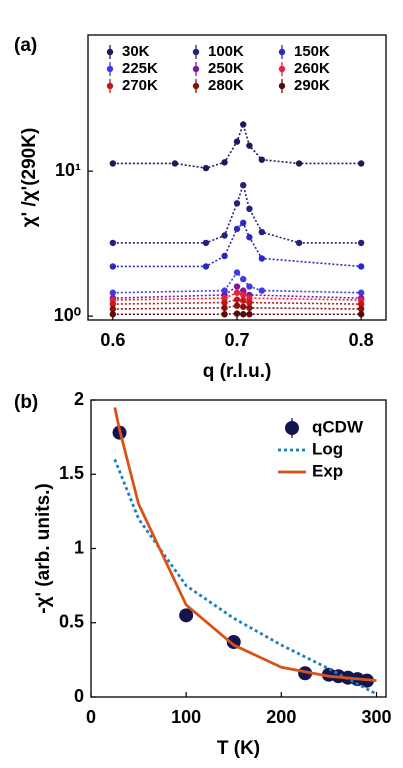 The image size is (403, 768). What do you see at coordinates (136, 51) in the screenshot?
I see `legend-label: 30K` at bounding box center [136, 51].